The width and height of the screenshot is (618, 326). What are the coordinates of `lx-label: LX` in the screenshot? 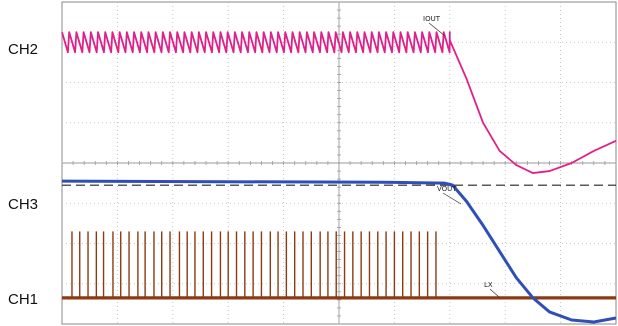 It's located at (488, 285).